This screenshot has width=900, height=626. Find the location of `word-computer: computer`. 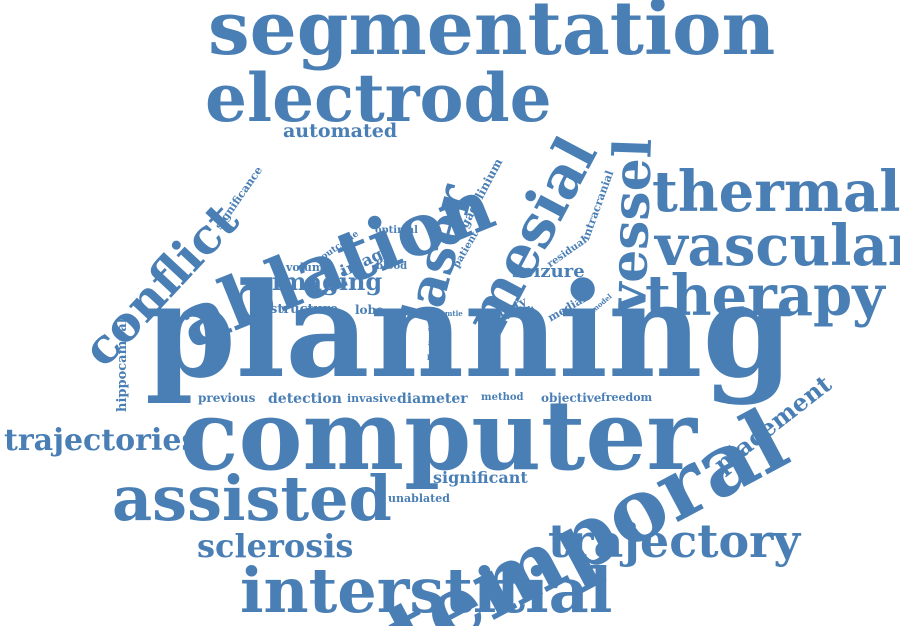

word-computer: computer is located at coordinates (438, 435).